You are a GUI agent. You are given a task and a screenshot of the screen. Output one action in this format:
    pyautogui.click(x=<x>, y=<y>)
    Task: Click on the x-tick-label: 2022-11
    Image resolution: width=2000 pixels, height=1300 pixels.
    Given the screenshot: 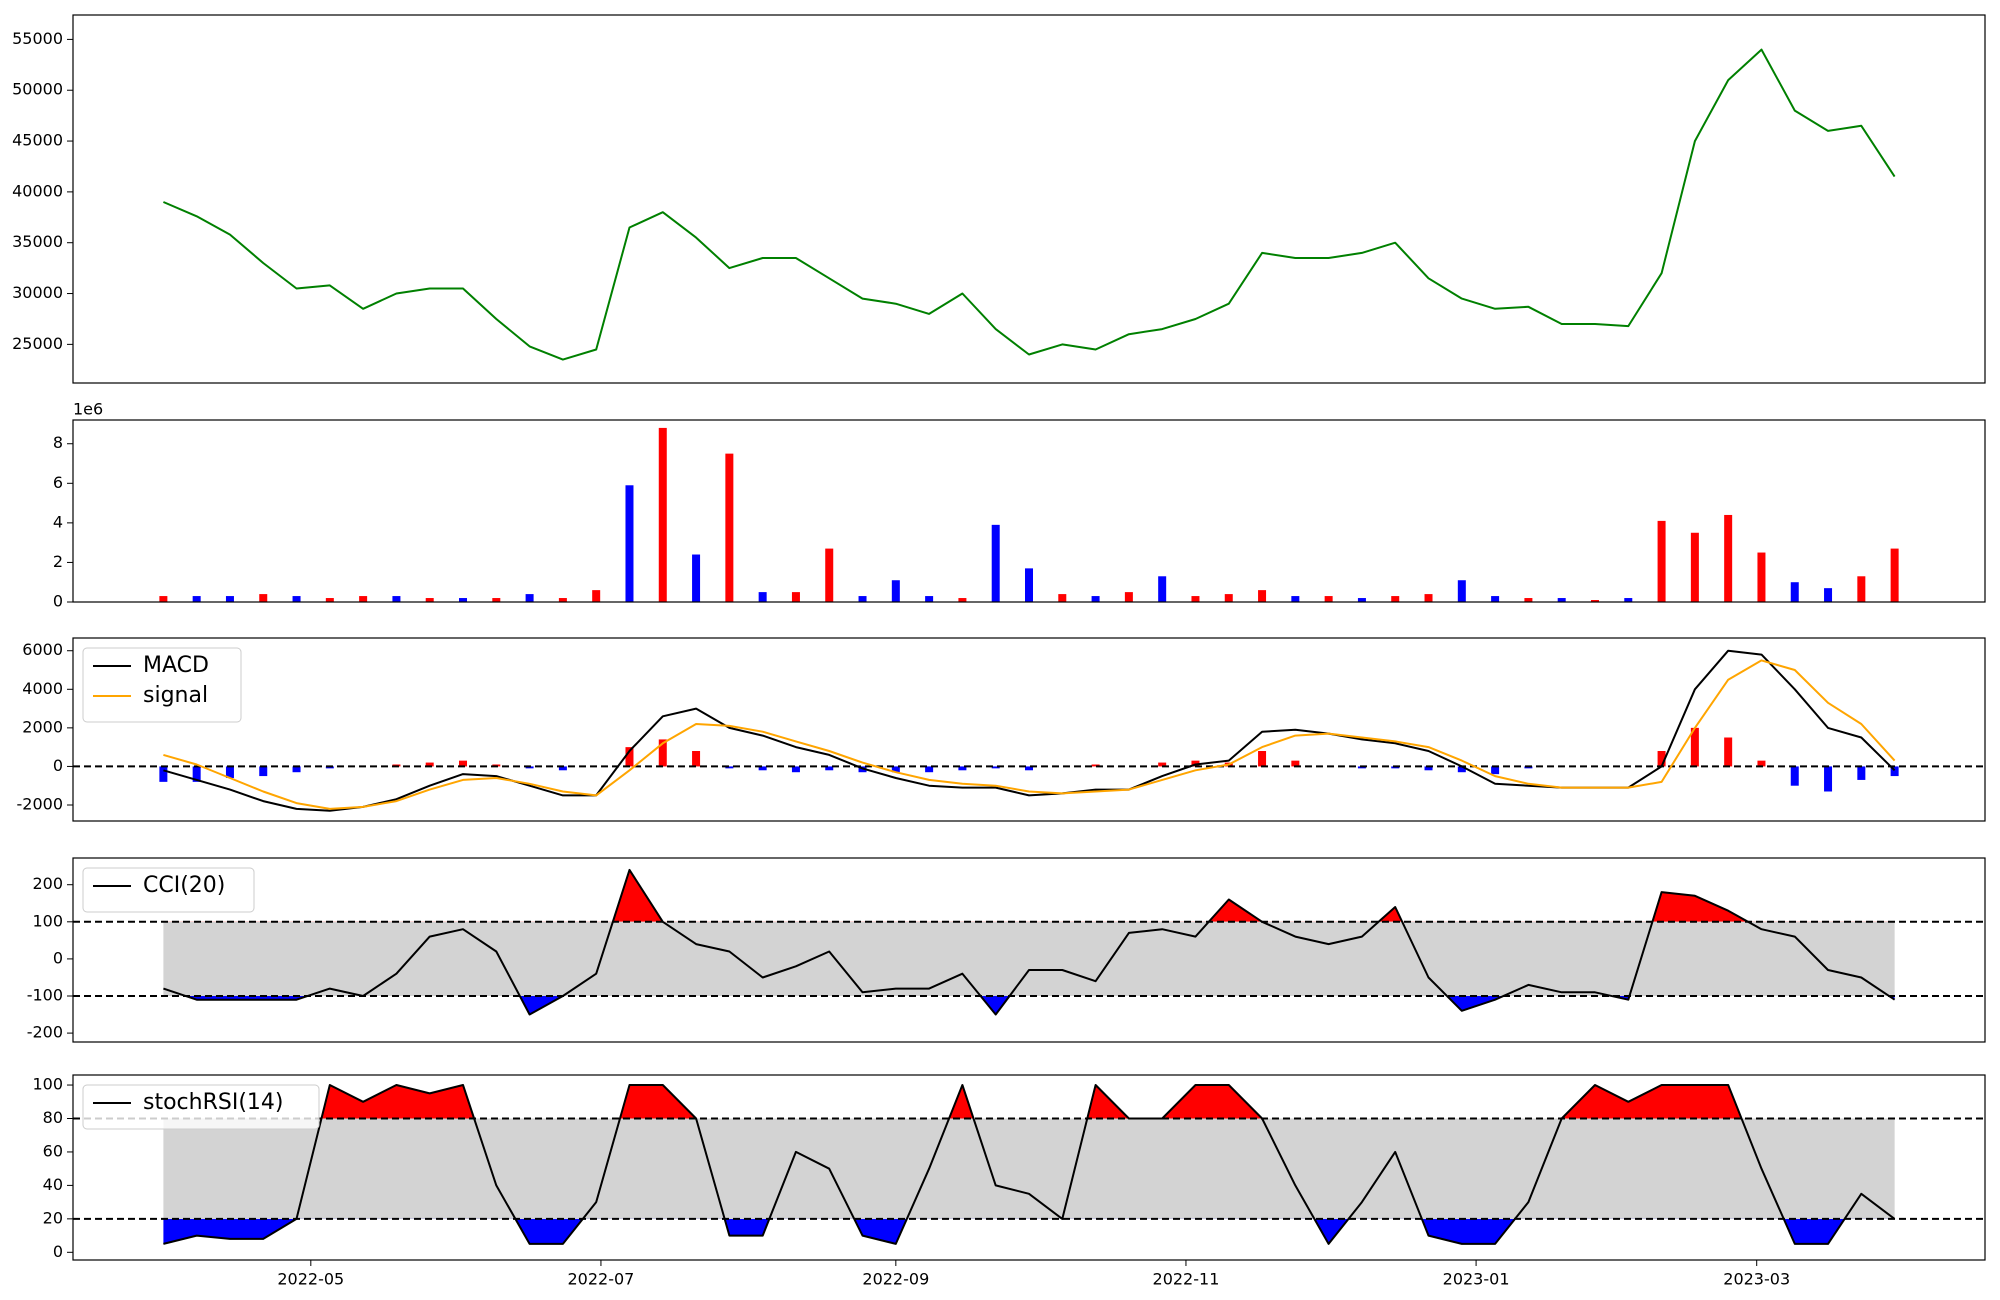 What is the action you would take?
    pyautogui.click(x=1186, y=1279)
    